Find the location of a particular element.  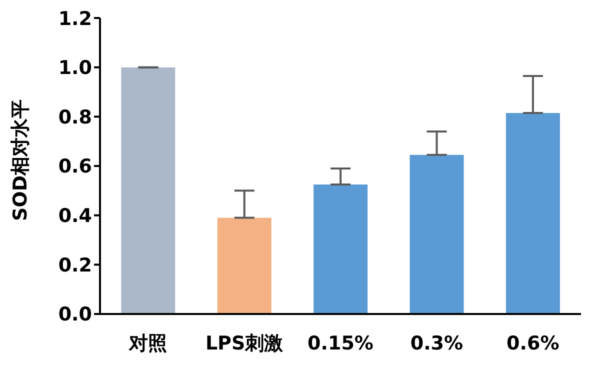

x-tick-label: 对照 is located at coordinates (148, 343).